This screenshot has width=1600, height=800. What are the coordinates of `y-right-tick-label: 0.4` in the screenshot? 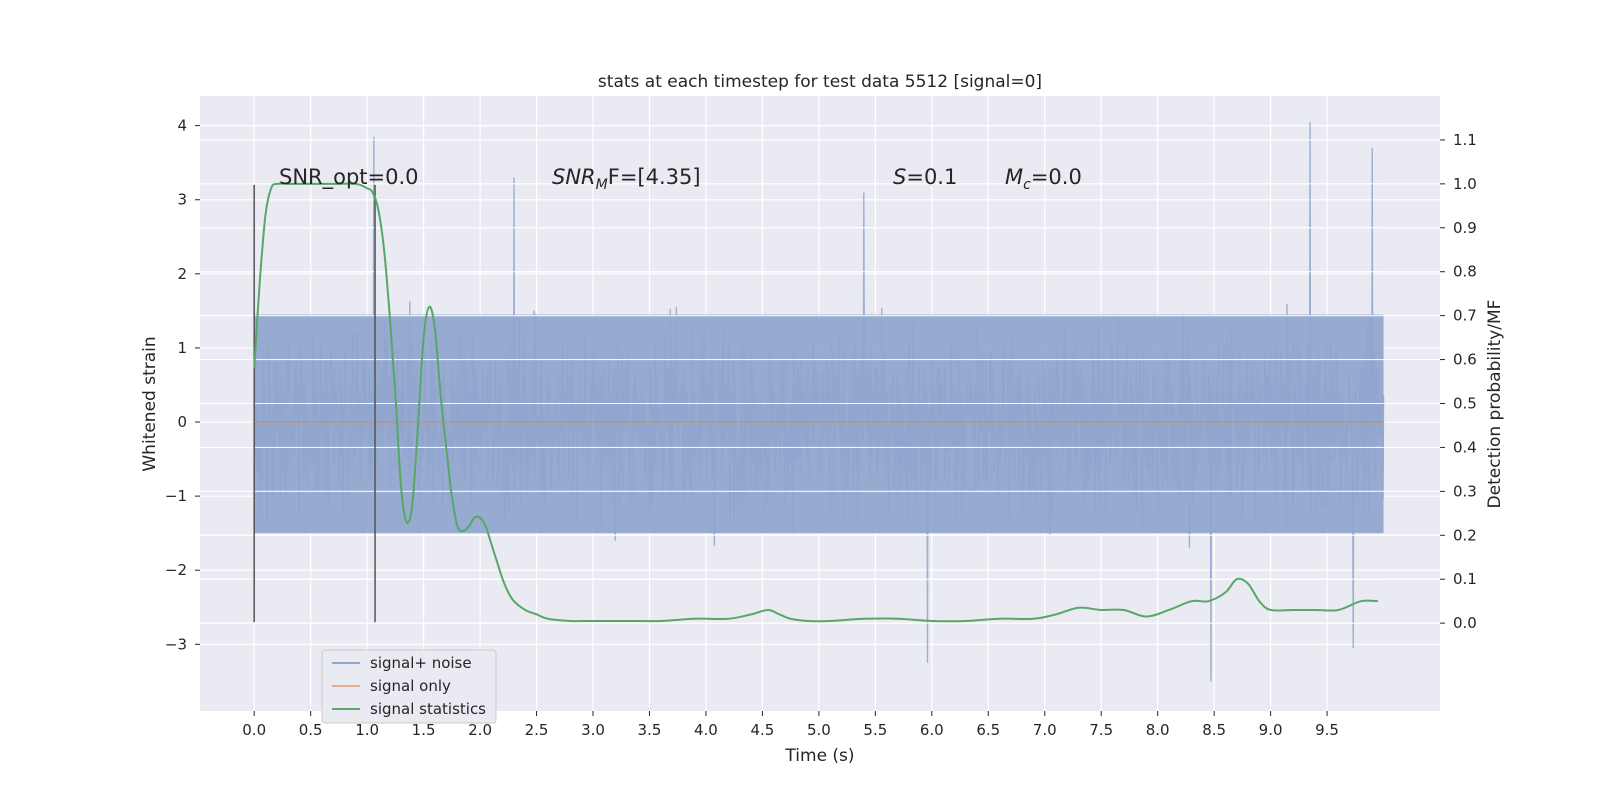 It's located at (1465, 447).